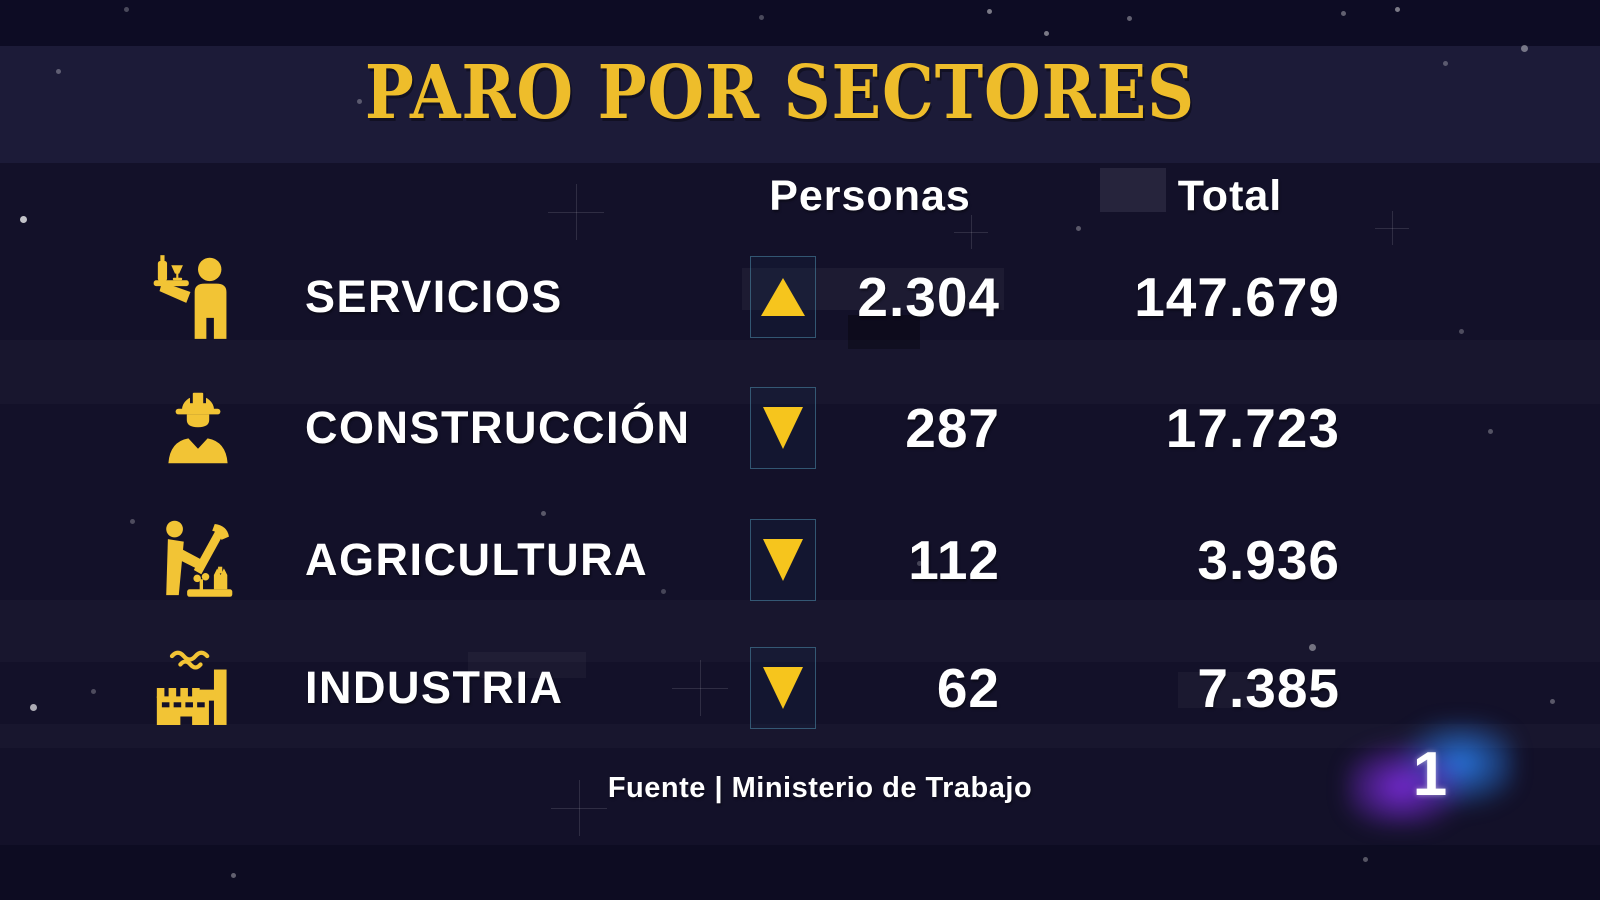 The width and height of the screenshot is (1600, 900). I want to click on waiter-icon, so click(198, 297).